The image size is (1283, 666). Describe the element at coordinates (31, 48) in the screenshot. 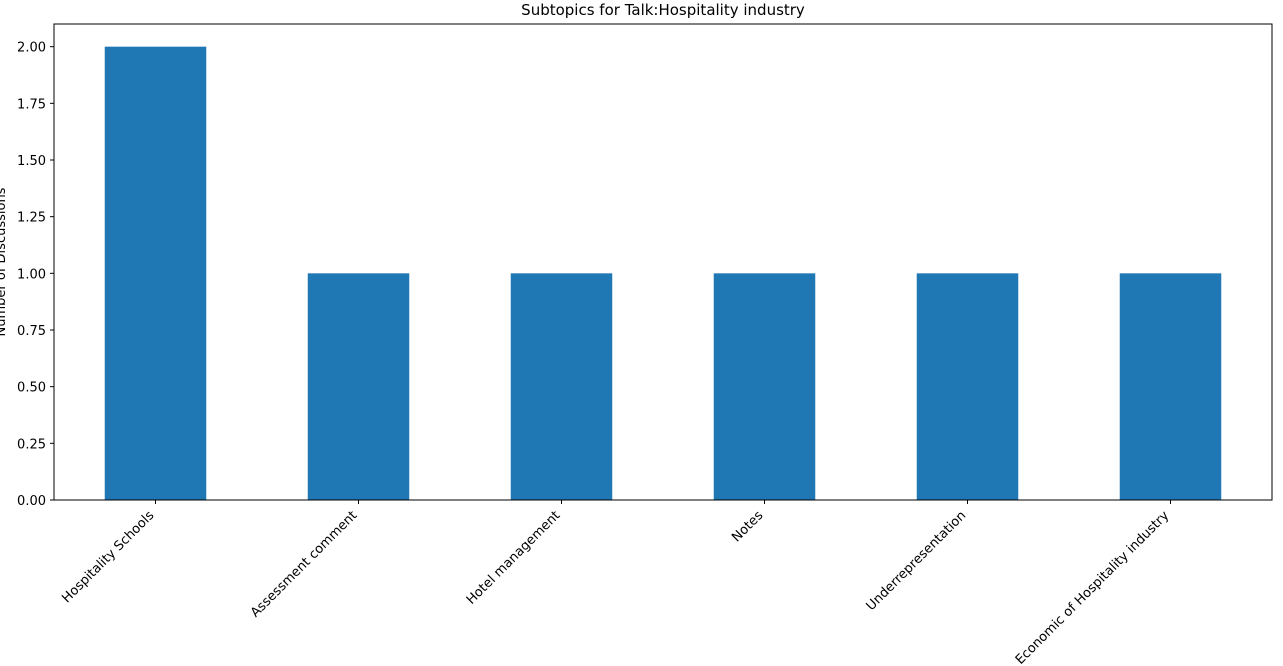

I see `y-tick-label: 2.00` at that location.